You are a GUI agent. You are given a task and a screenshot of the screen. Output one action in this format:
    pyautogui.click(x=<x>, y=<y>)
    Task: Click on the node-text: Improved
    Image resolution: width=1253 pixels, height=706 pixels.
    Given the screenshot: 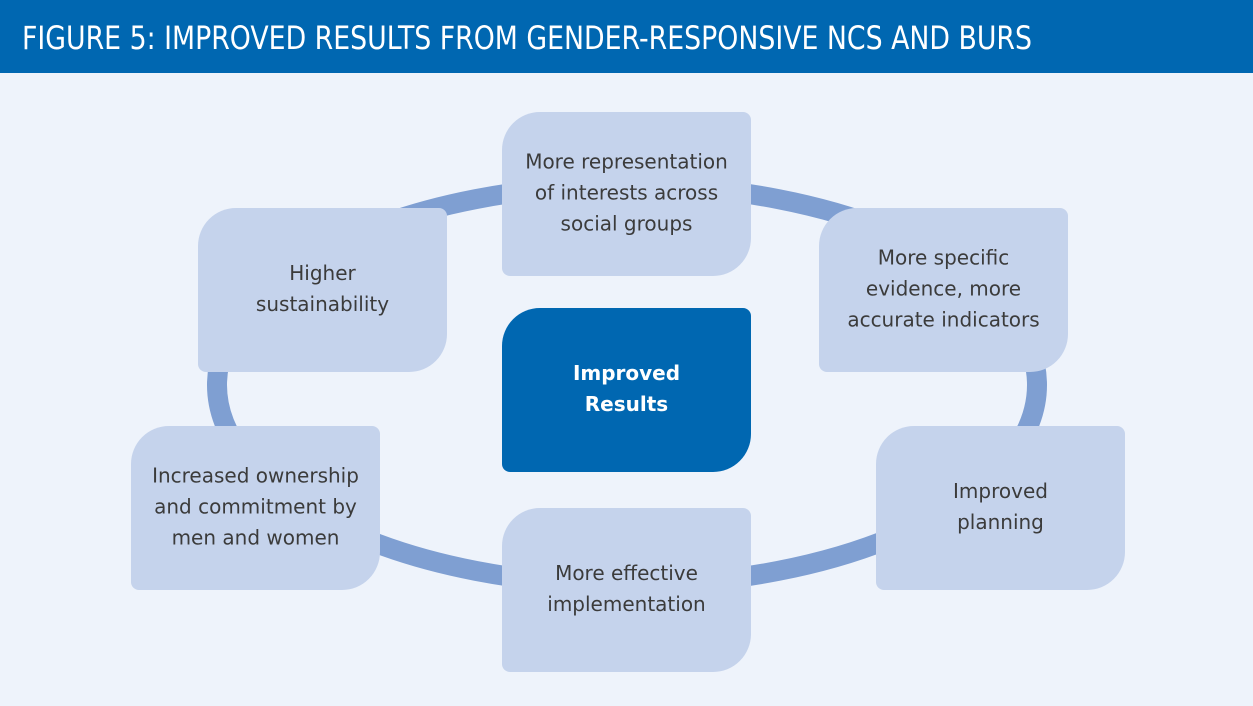 What is the action you would take?
    pyautogui.click(x=1000, y=491)
    